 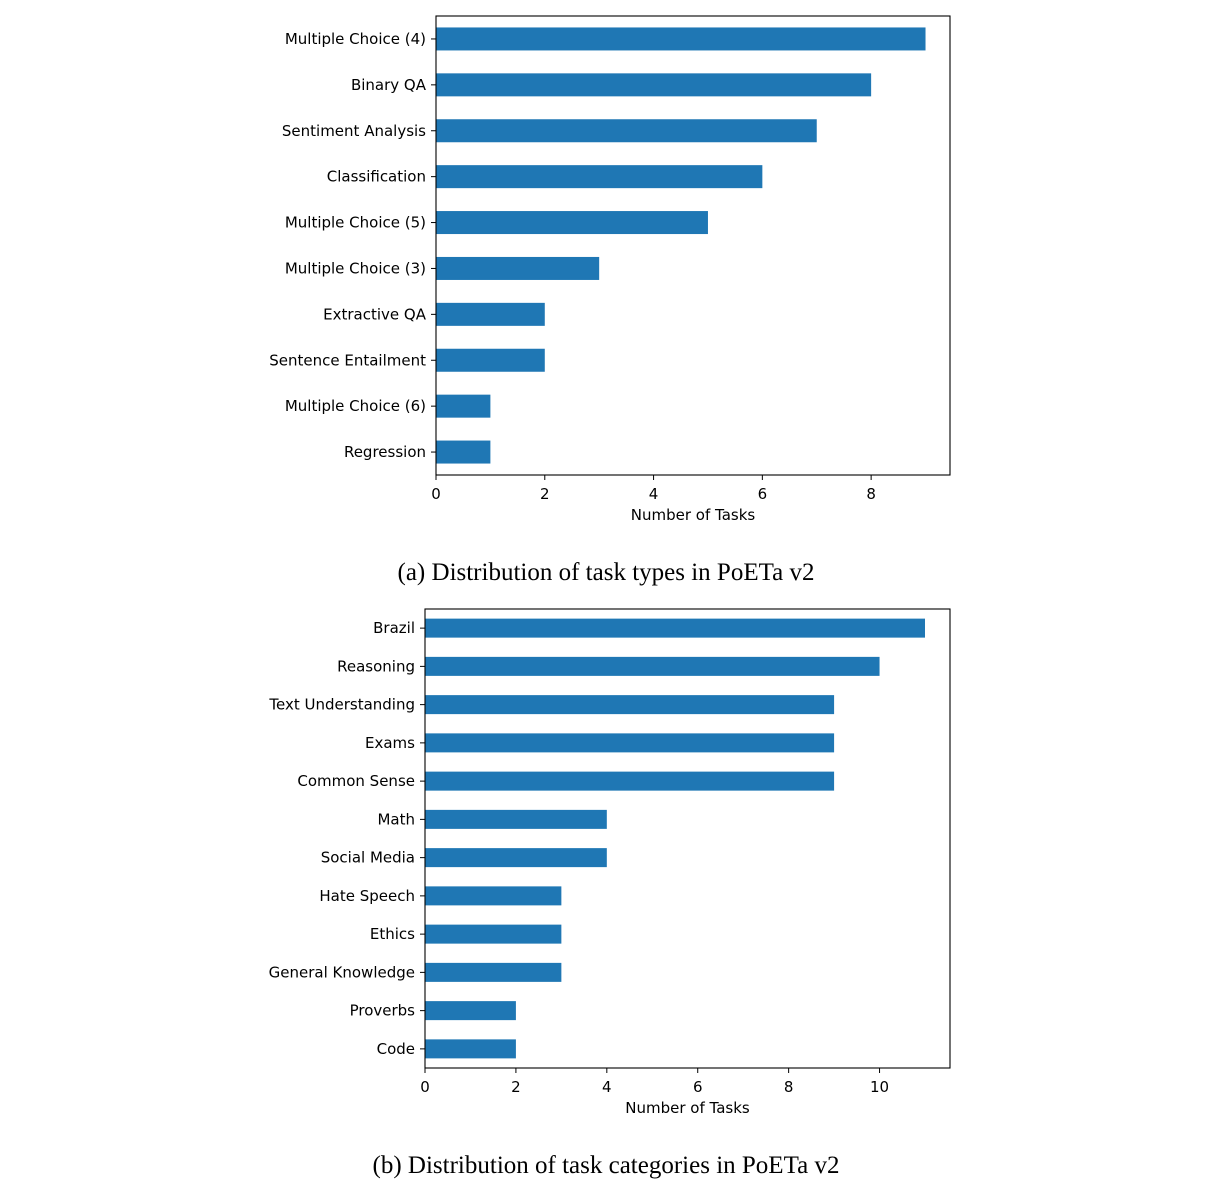 I want to click on y-tick-label-general-knowledge: General Knowledge, so click(x=342, y=972).